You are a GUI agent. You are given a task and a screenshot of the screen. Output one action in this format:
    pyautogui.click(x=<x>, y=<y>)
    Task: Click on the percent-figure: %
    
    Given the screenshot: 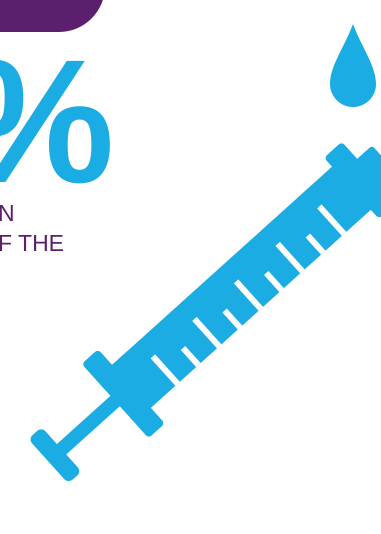 What is the action you would take?
    pyautogui.click(x=57, y=122)
    